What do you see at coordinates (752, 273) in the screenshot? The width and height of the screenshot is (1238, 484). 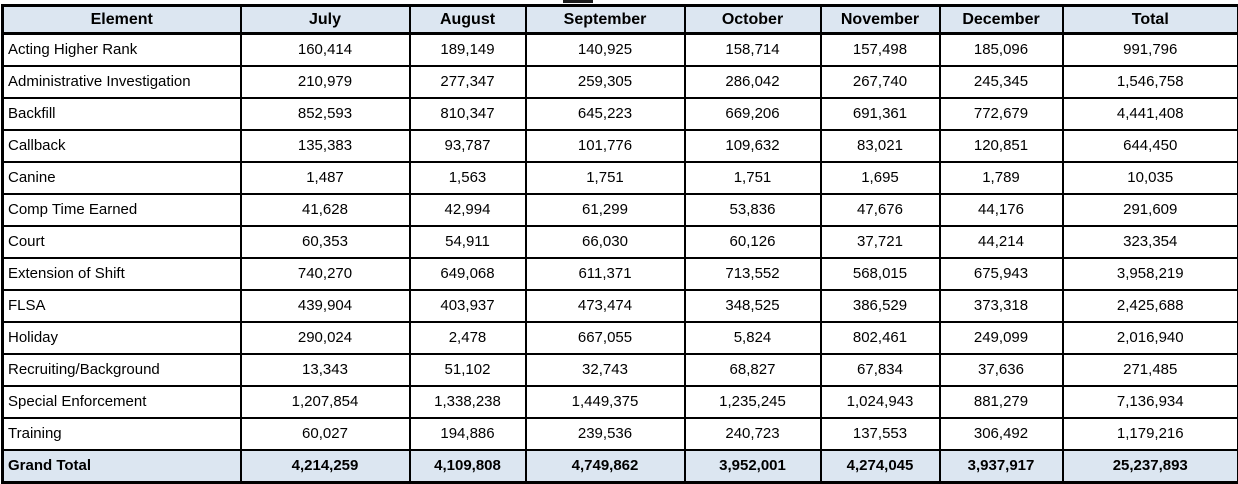 I see `value-cell: 713,552` at bounding box center [752, 273].